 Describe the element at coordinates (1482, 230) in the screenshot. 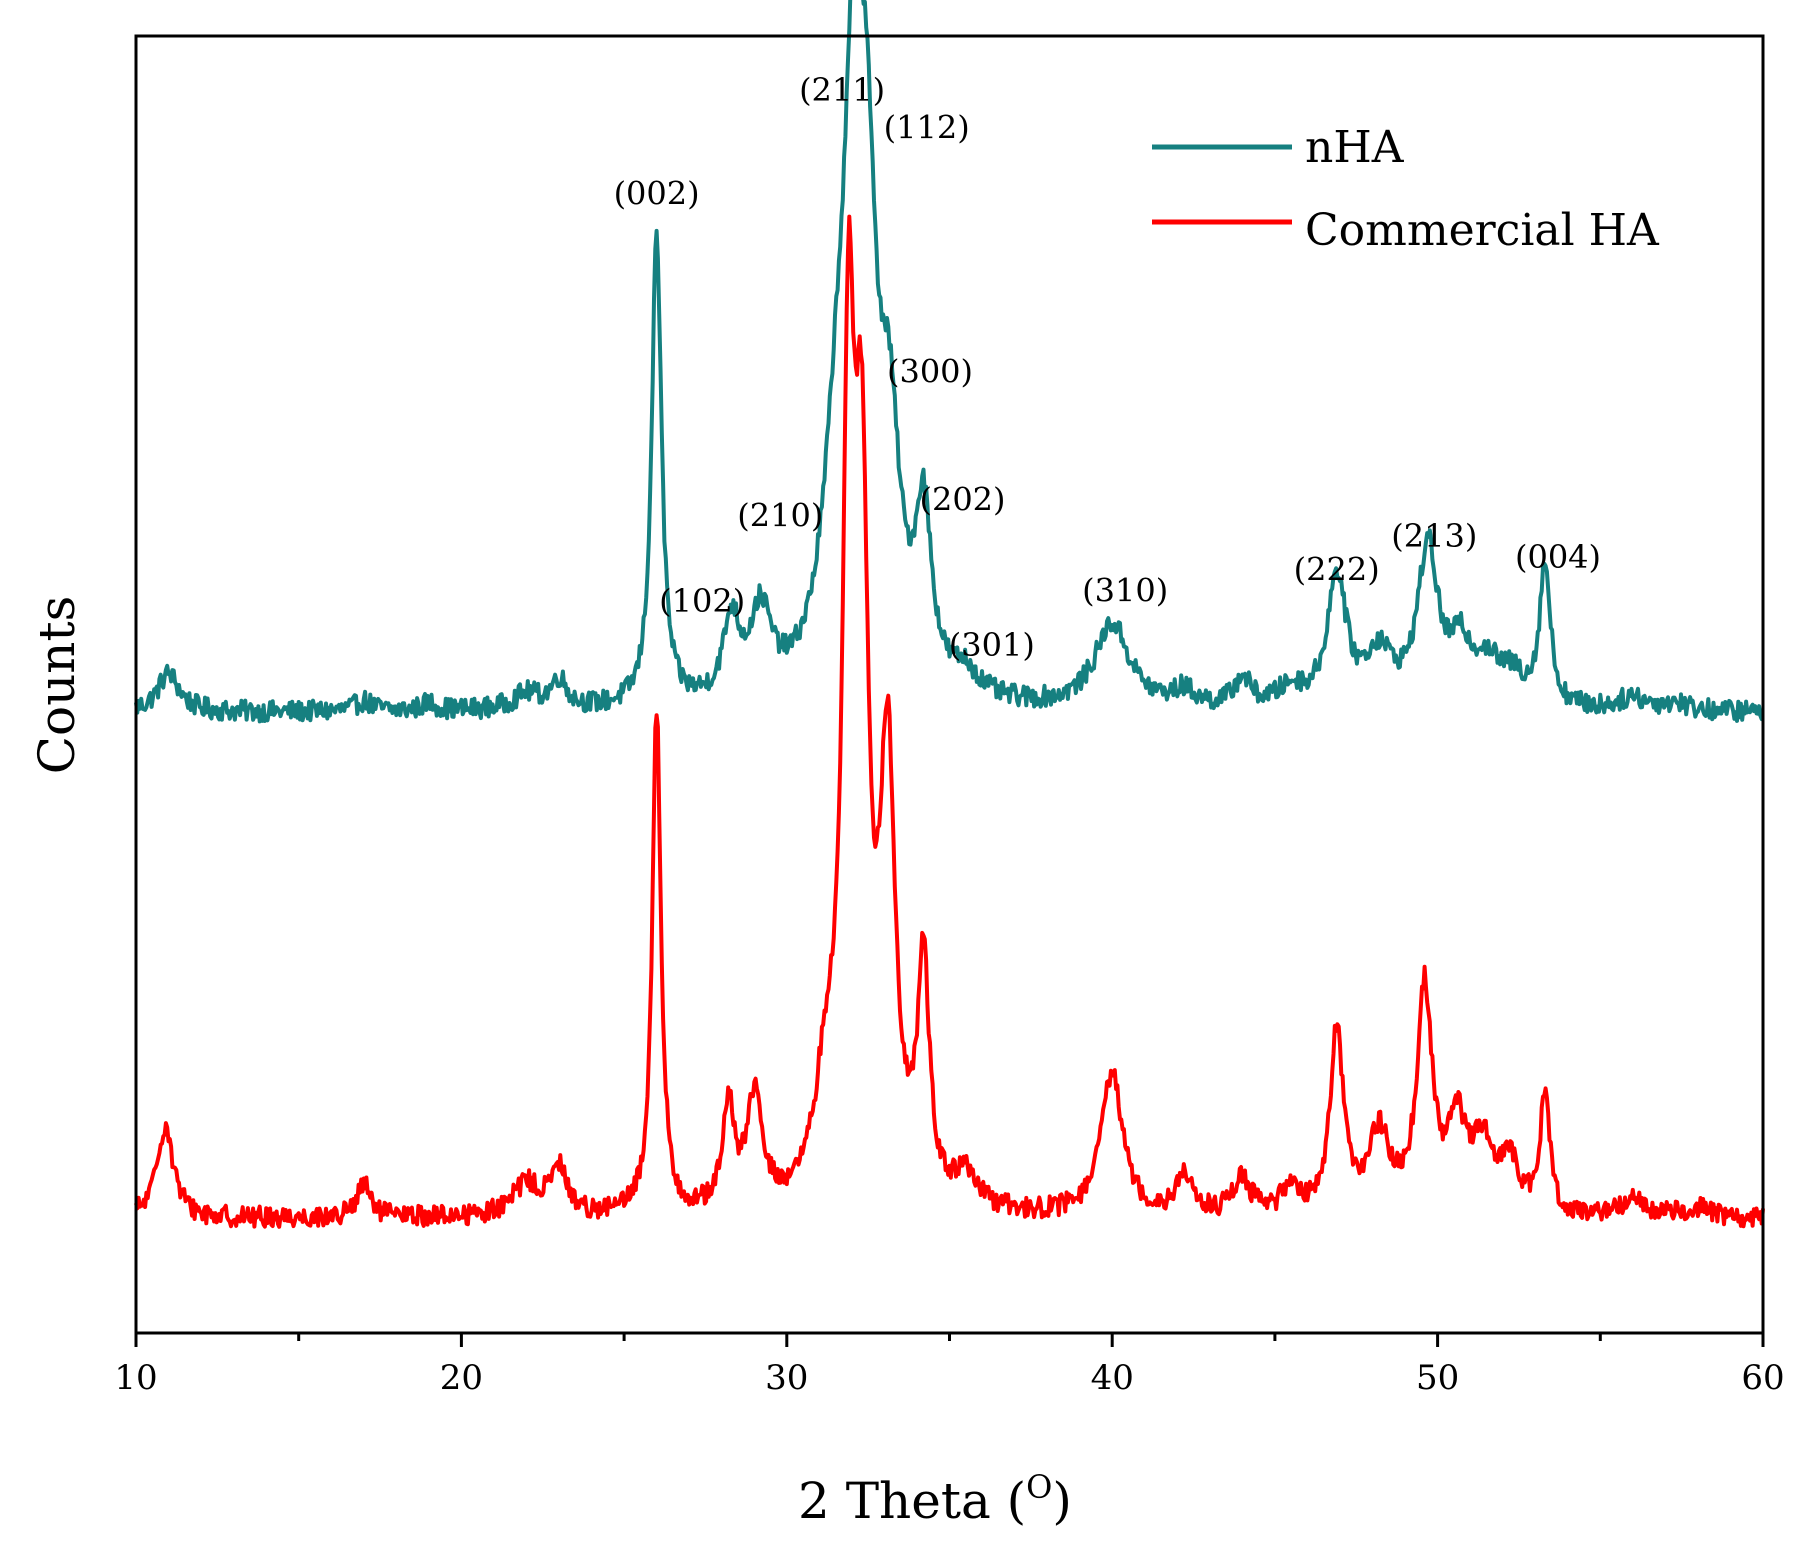

I see `legend-label-commercial-ha: Commercial HA` at that location.